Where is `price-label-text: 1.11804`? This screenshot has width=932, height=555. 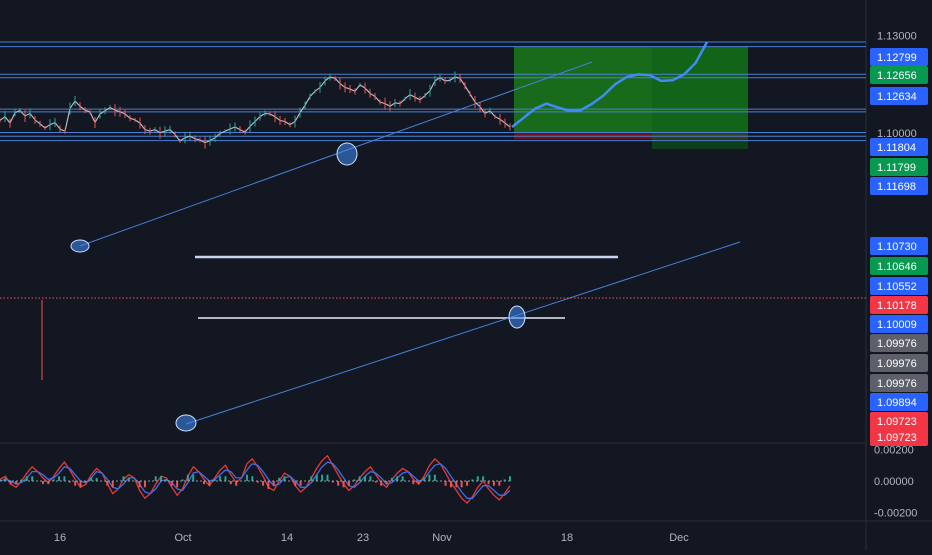
price-label-text: 1.11804 is located at coordinates (896, 148).